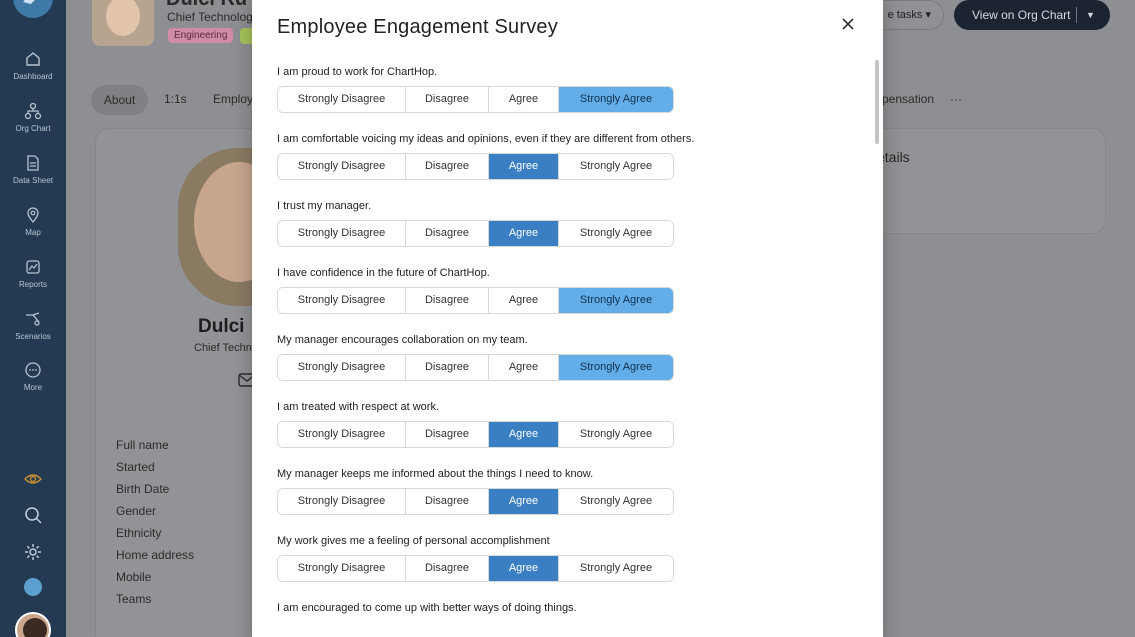 This screenshot has width=1135, height=637. What do you see at coordinates (358, 407) in the screenshot?
I see `question-text: I am treated with respect at work.` at bounding box center [358, 407].